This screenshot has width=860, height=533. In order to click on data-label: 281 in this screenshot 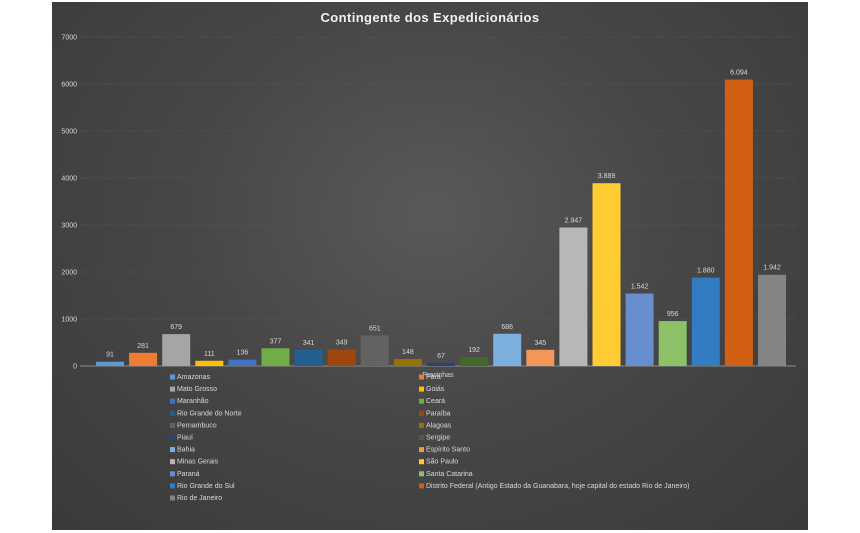, I will do `click(143, 346)`.